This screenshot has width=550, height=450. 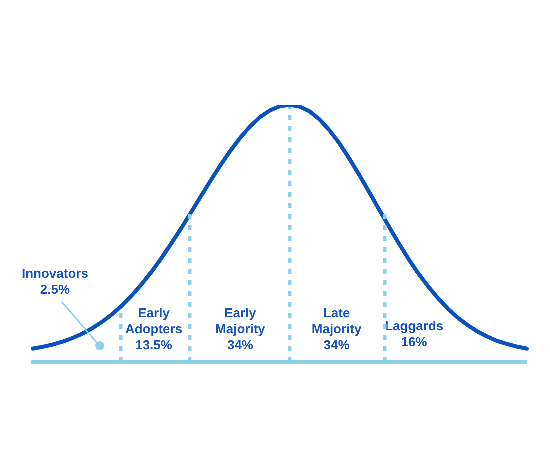 What do you see at coordinates (241, 328) in the screenshot?
I see `annotation: Early Majority 34%` at bounding box center [241, 328].